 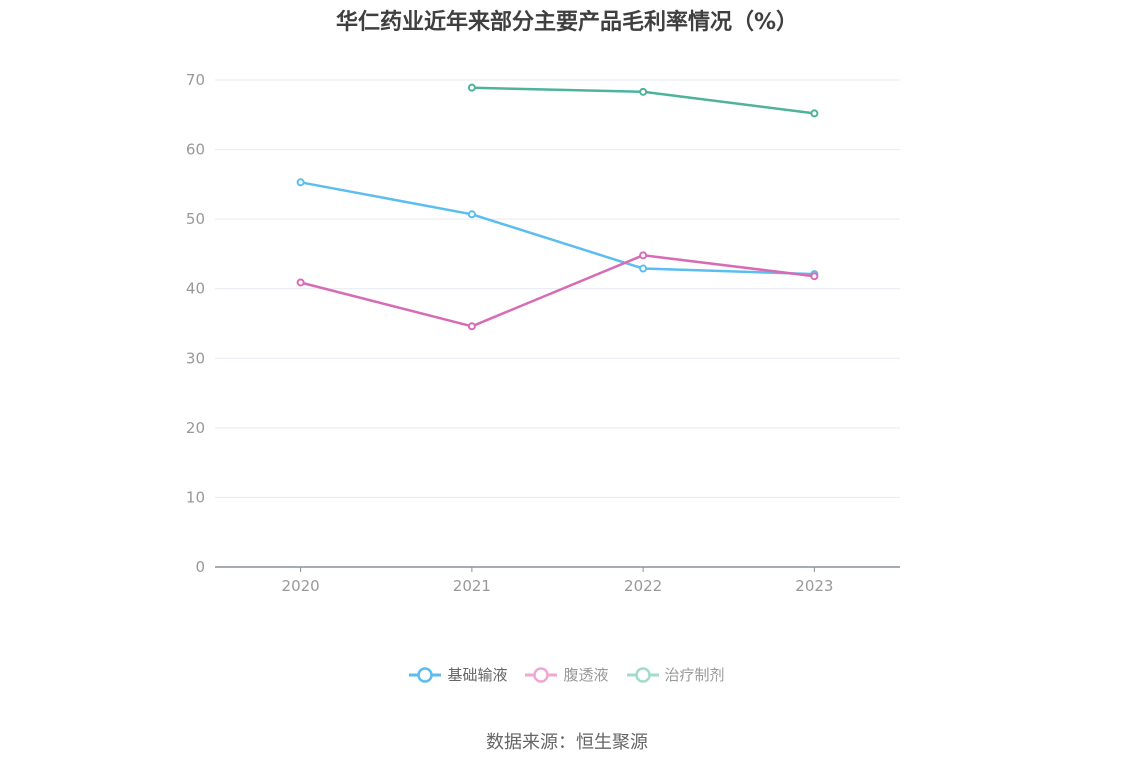 What do you see at coordinates (195, 497) in the screenshot?
I see `y-tick-label: 10` at bounding box center [195, 497].